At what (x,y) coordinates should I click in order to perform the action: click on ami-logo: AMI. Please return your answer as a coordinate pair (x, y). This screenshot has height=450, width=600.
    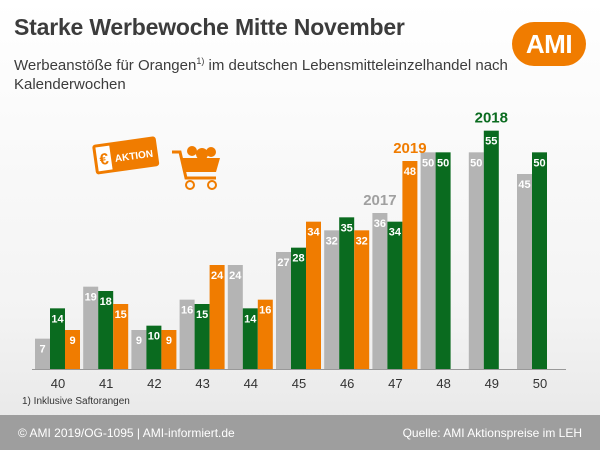
    Looking at the image, I should click on (549, 44).